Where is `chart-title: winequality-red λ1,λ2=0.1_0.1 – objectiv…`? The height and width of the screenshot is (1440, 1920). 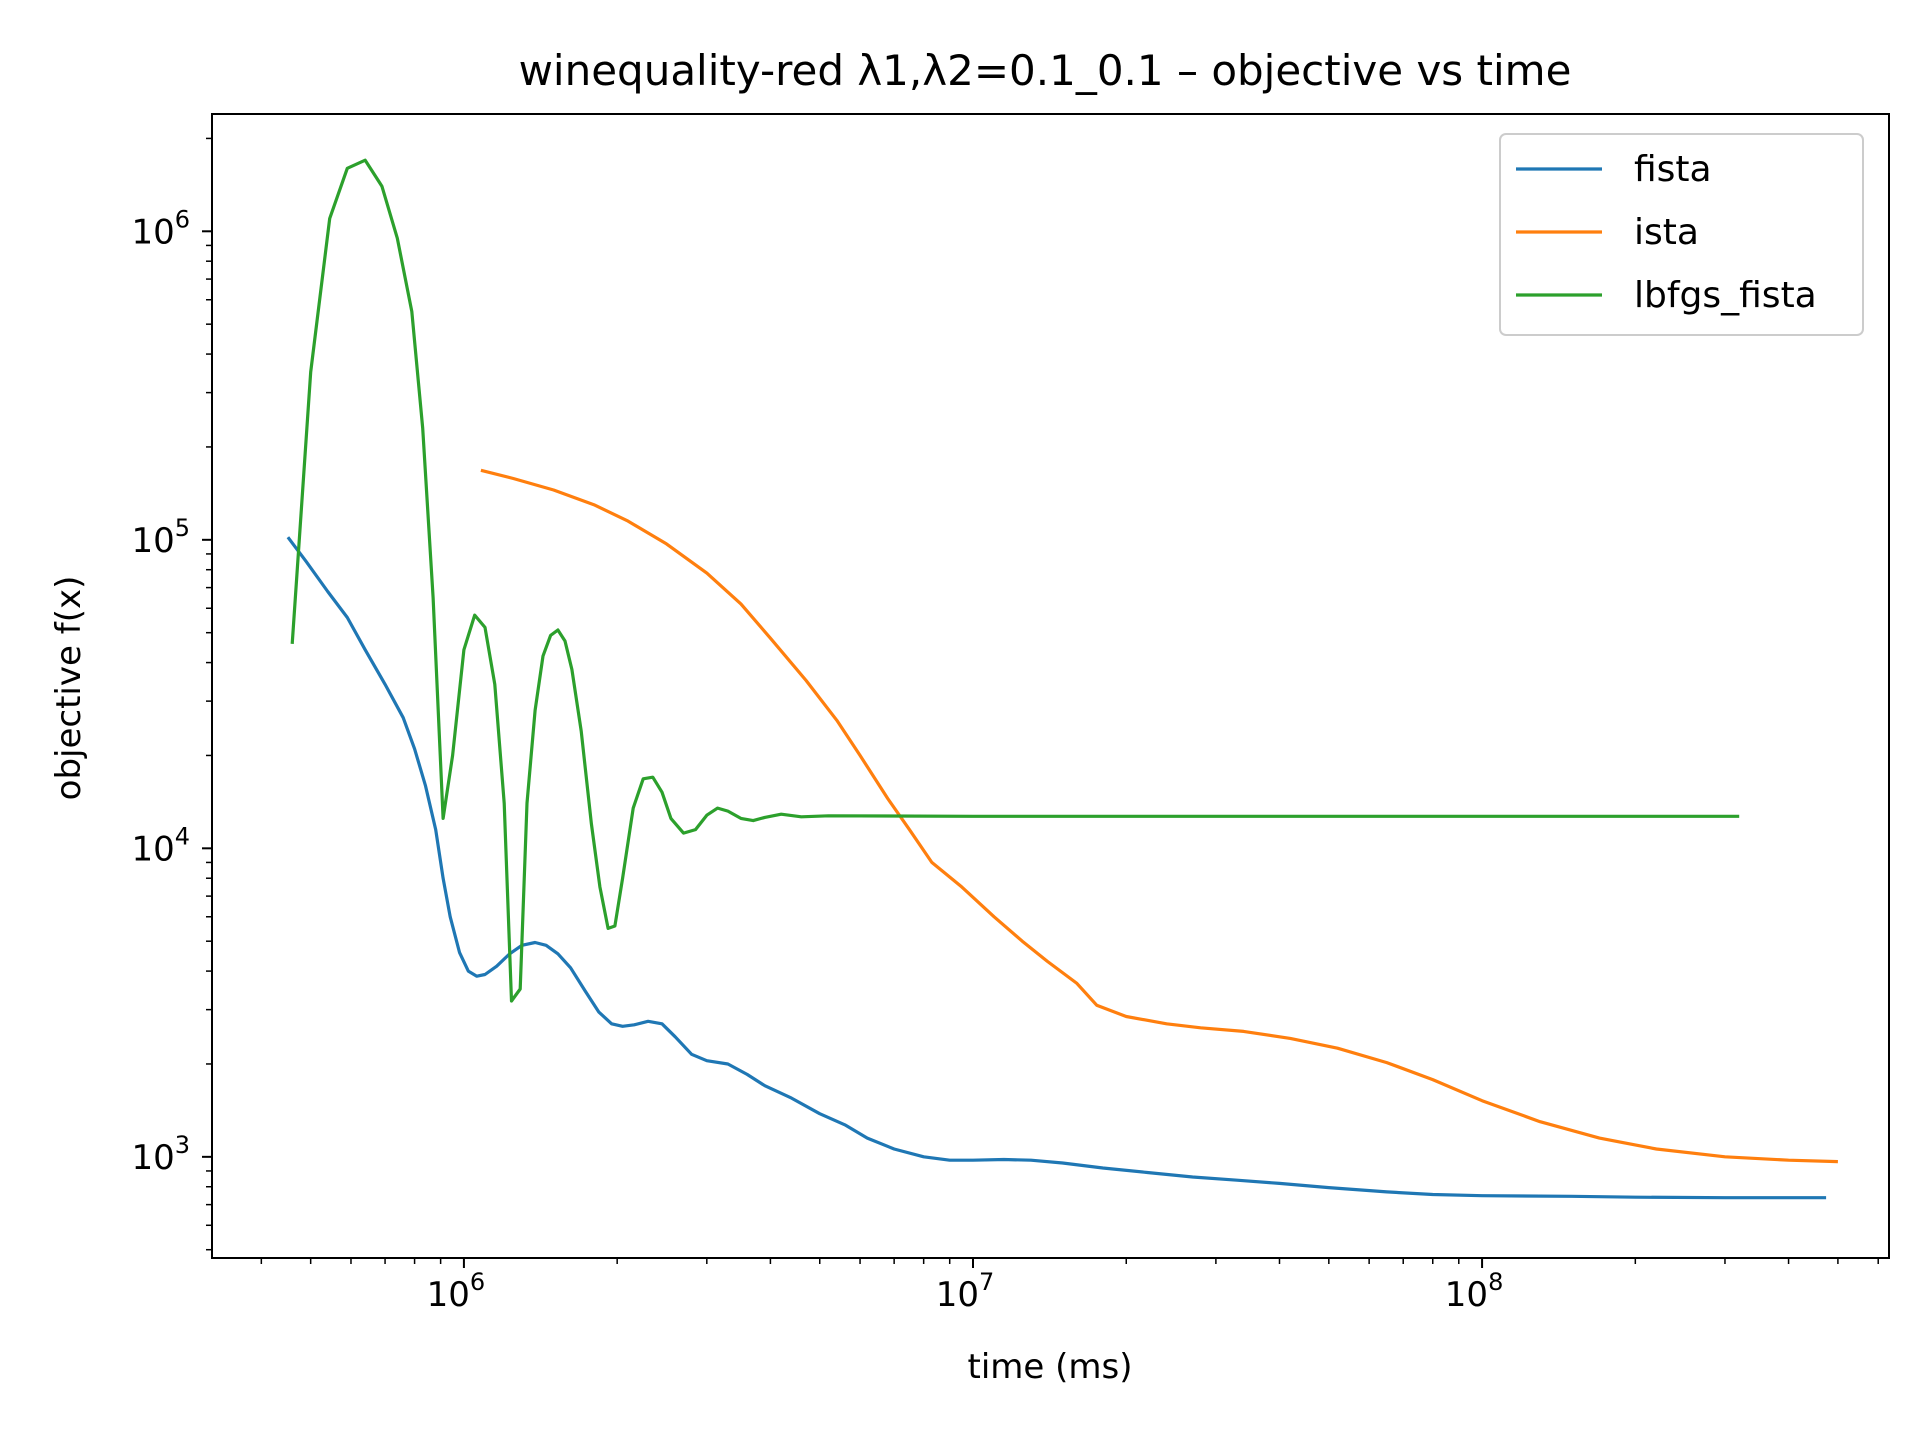 chart-title: winequality-red λ1,λ2=0.1_0.1 – objectiv… is located at coordinates (1045, 70).